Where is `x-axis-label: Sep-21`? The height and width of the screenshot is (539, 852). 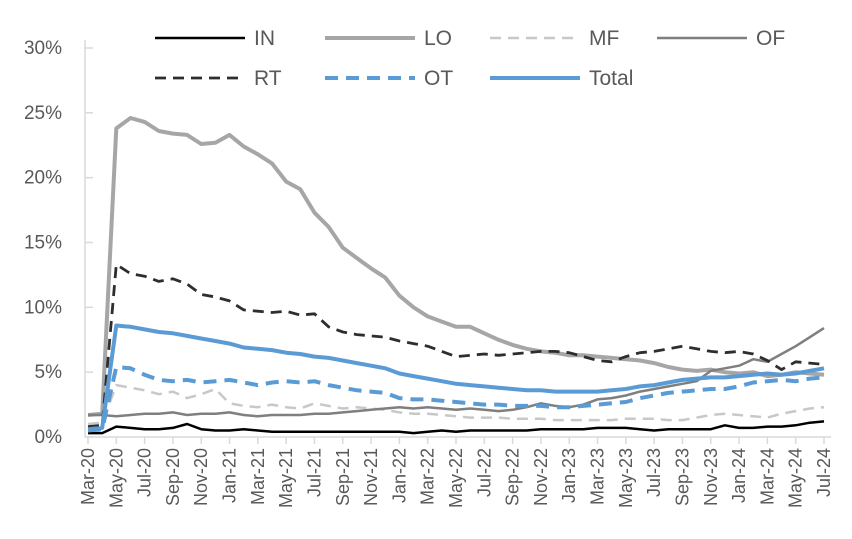
x-axis-label: Sep-21 is located at coordinates (343, 477).